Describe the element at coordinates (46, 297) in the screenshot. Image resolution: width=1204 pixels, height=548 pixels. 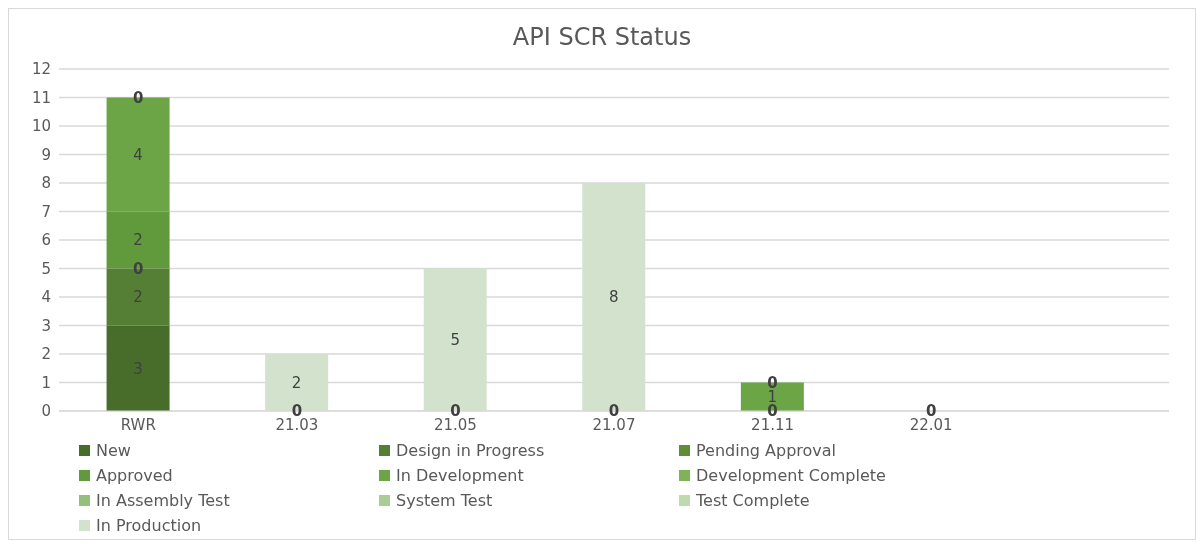
I see `y-tick-label: 4` at that location.